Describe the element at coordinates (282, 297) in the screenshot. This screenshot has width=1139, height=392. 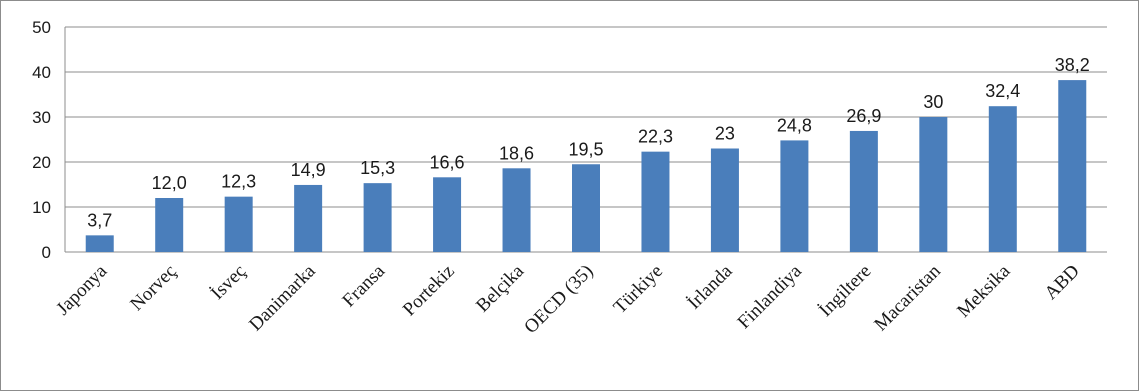
I see `x-tick-label: Danimarka` at that location.